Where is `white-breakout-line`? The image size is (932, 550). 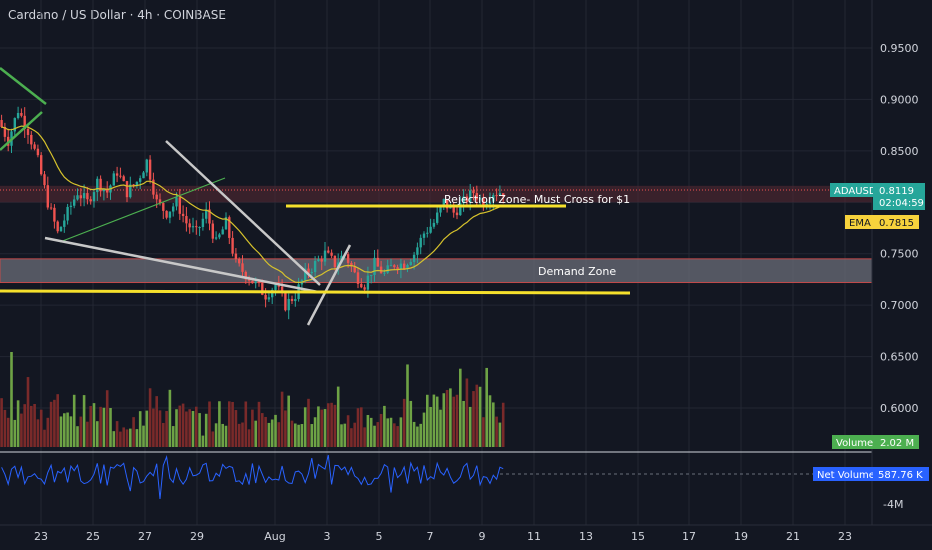
white-breakout-line is located at coordinates (329, 285).